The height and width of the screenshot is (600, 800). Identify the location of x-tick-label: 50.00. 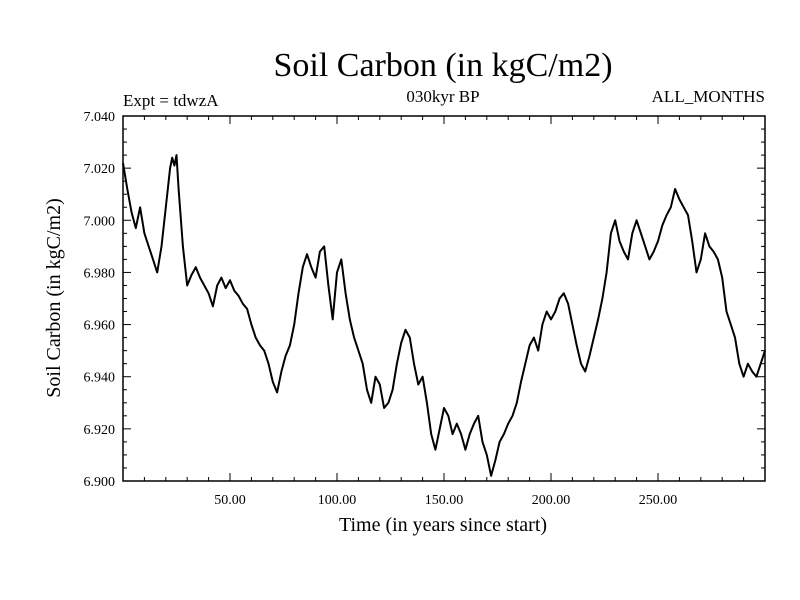
(230, 500).